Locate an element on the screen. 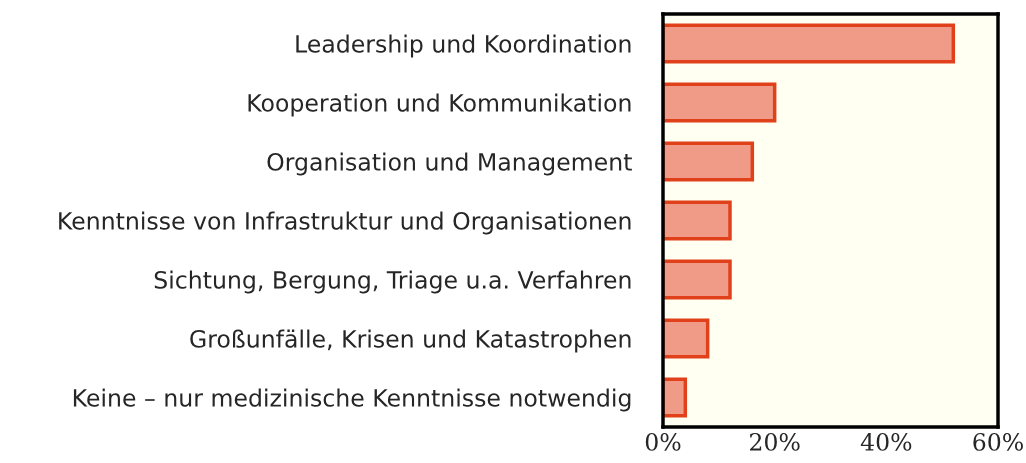 Image resolution: width=1026 pixels, height=463 pixels. x-tick-label: 0% is located at coordinates (663, 441).